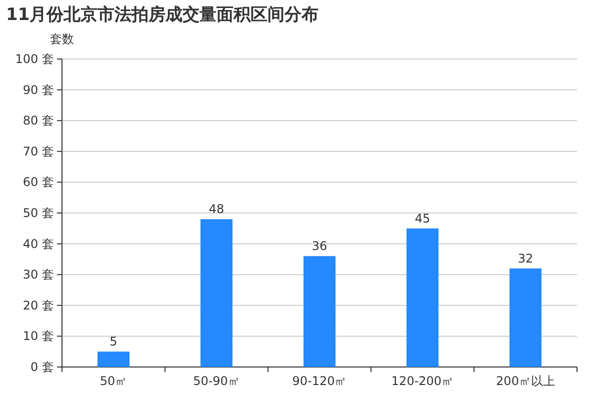 This screenshot has width=600, height=400. I want to click on y-tick-label: 40 套, so click(38, 243).